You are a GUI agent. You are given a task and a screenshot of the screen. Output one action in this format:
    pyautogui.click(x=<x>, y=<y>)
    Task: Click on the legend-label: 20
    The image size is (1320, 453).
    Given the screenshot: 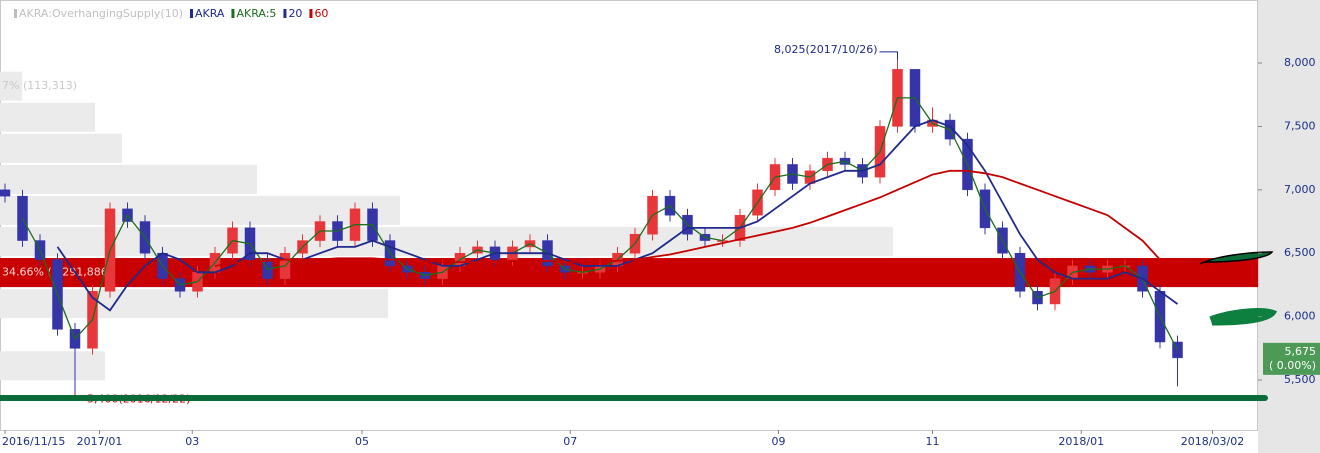 What is the action you would take?
    pyautogui.click(x=295, y=13)
    